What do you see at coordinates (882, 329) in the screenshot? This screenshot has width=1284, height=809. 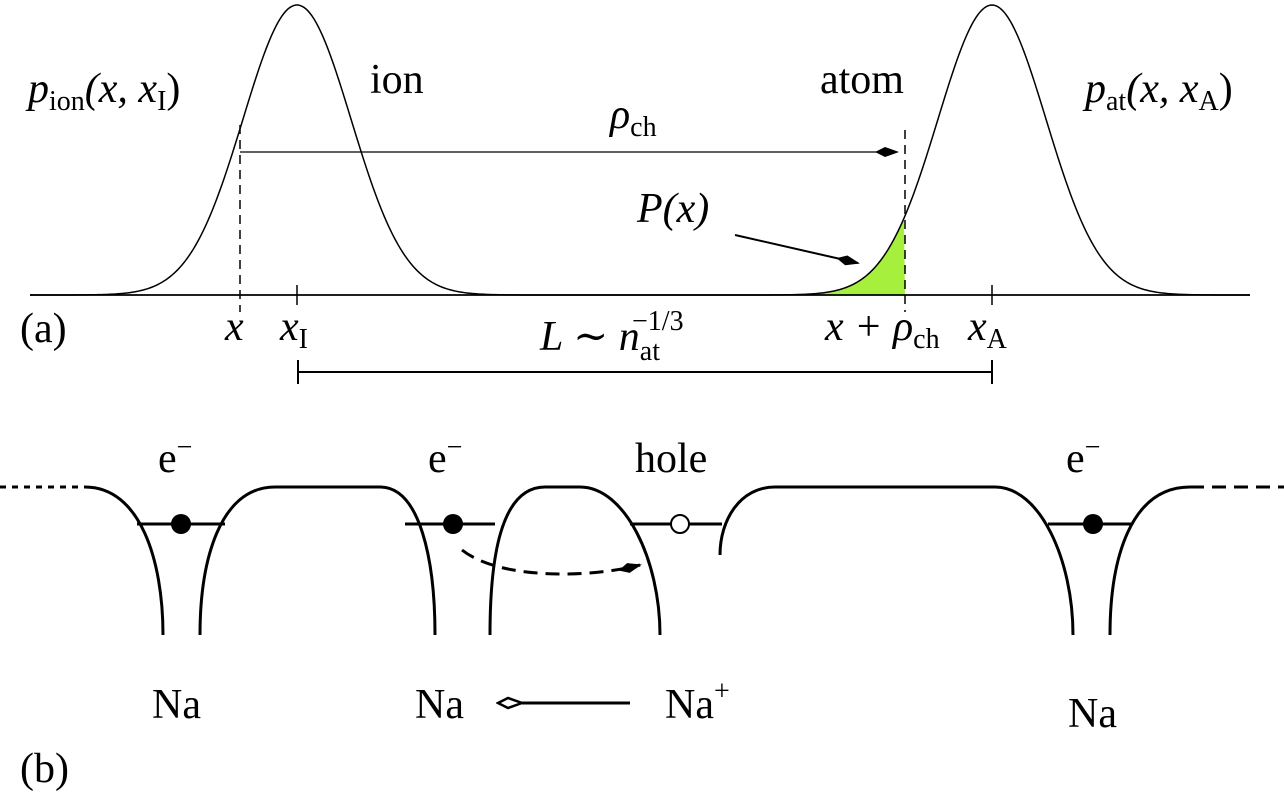 I see `x-rho-label: x + ρch` at bounding box center [882, 329].